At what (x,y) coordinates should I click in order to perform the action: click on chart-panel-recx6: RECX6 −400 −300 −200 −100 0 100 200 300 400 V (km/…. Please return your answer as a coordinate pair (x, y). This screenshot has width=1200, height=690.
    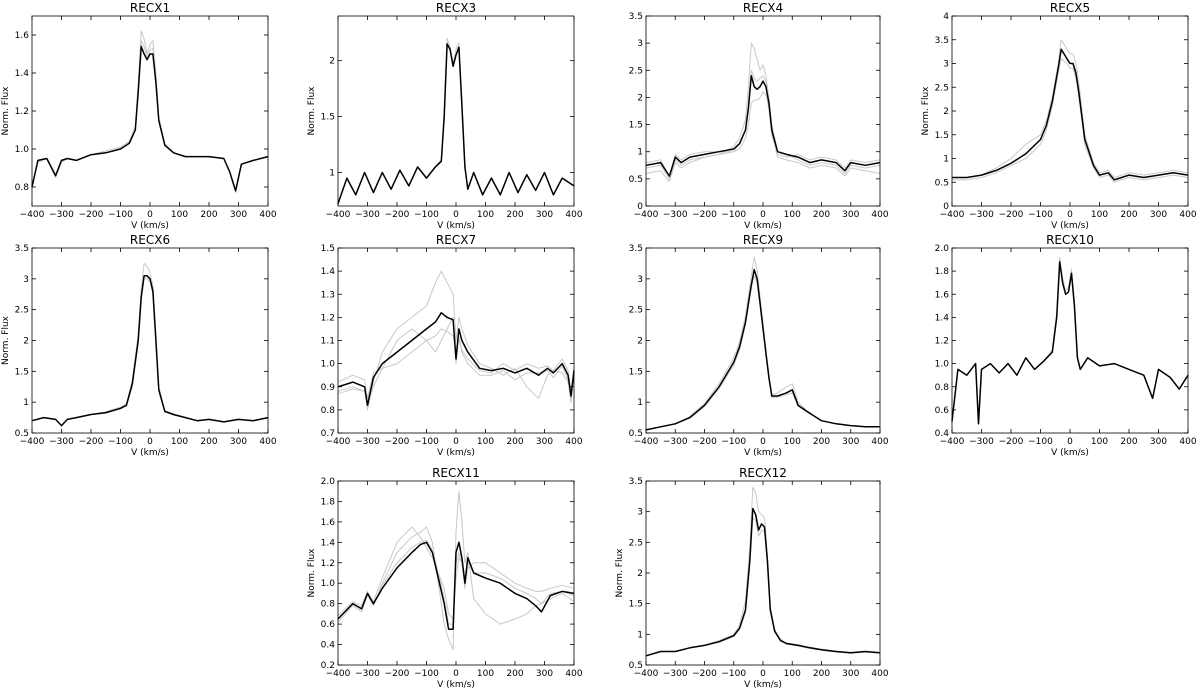
    Looking at the image, I should click on (139, 345).